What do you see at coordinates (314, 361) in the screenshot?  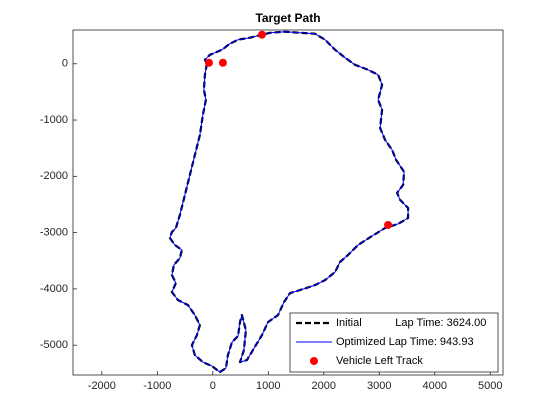 I see `legend-swatch` at bounding box center [314, 361].